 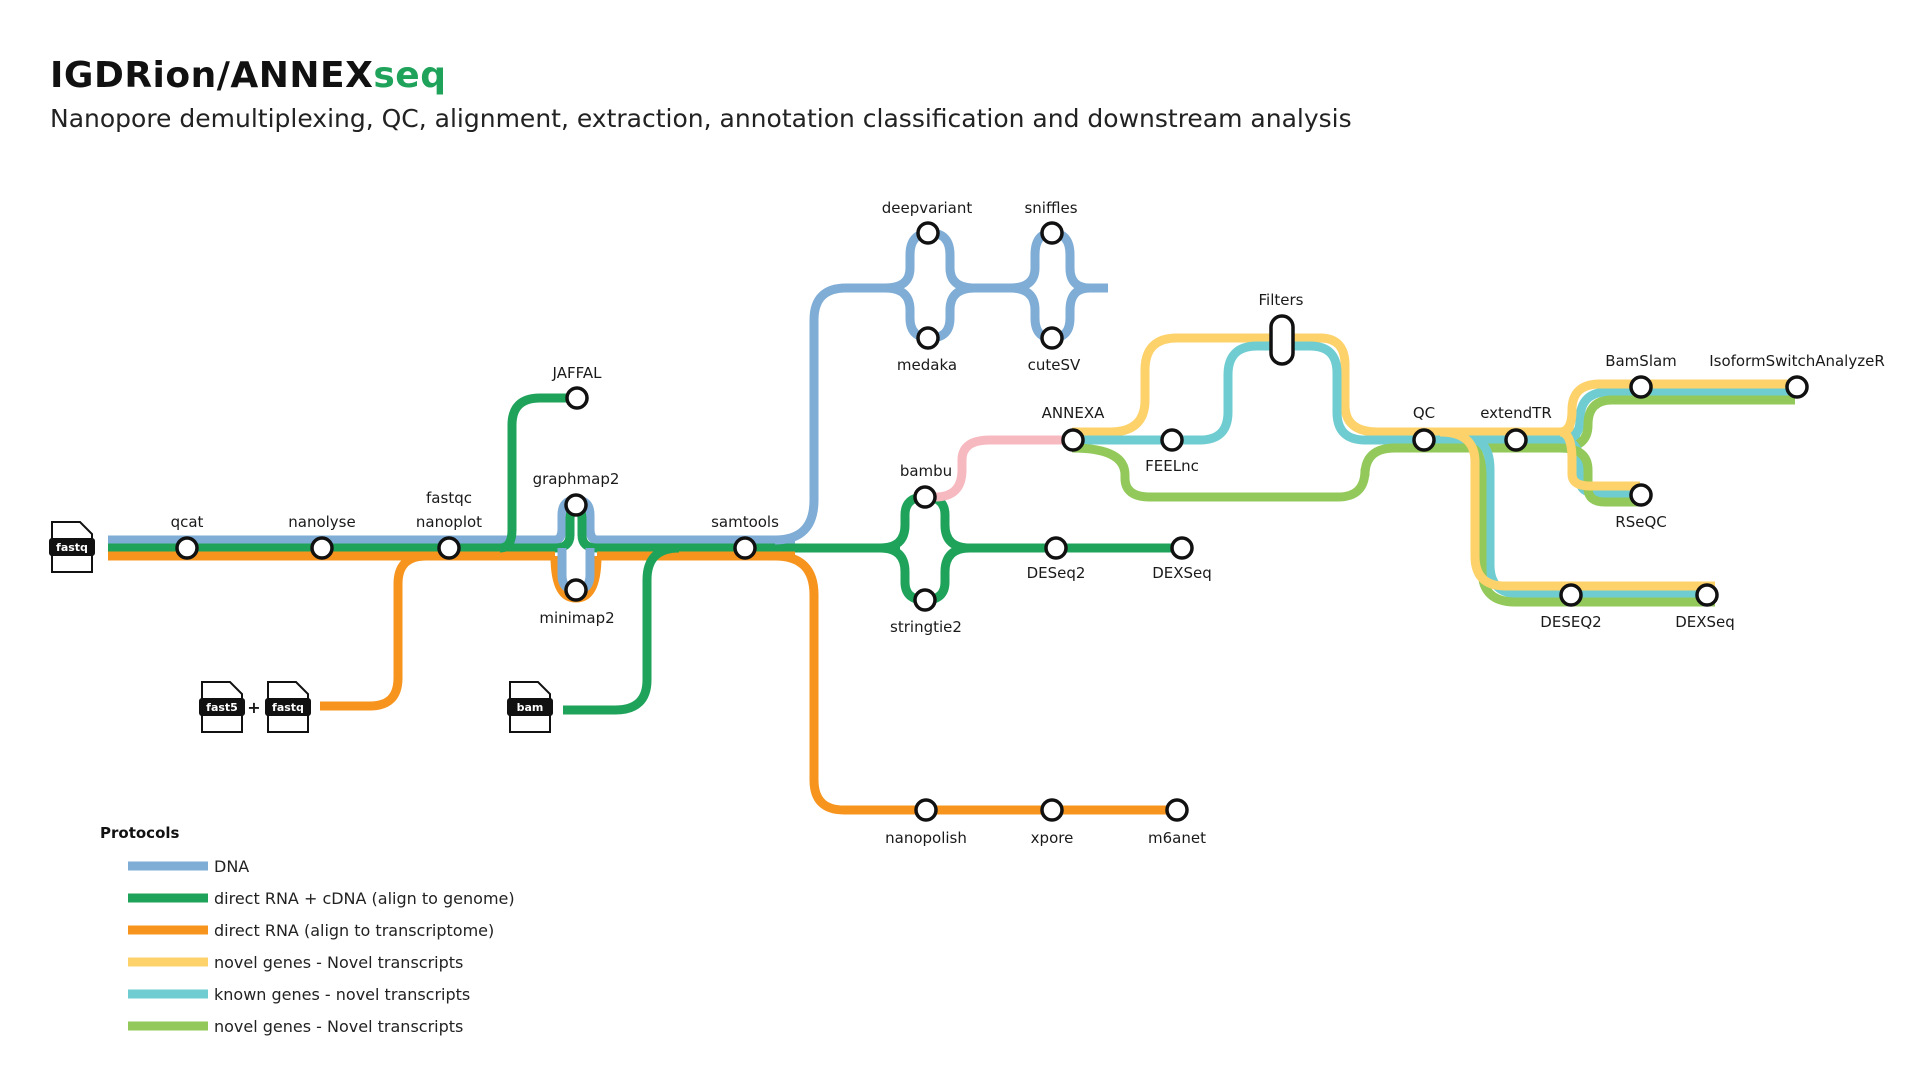 I want to click on station-dexseq, so click(x=1182, y=548).